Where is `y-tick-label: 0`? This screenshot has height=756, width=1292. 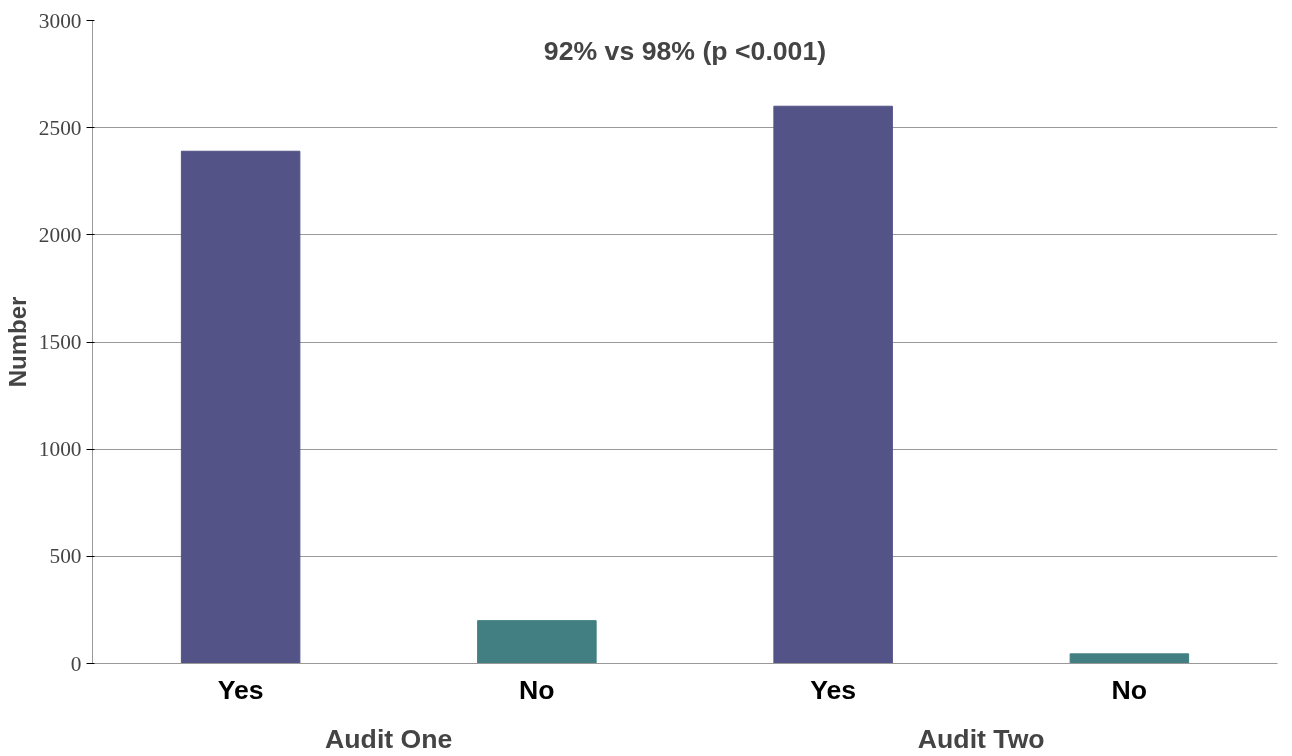 y-tick-label: 0 is located at coordinates (76, 663).